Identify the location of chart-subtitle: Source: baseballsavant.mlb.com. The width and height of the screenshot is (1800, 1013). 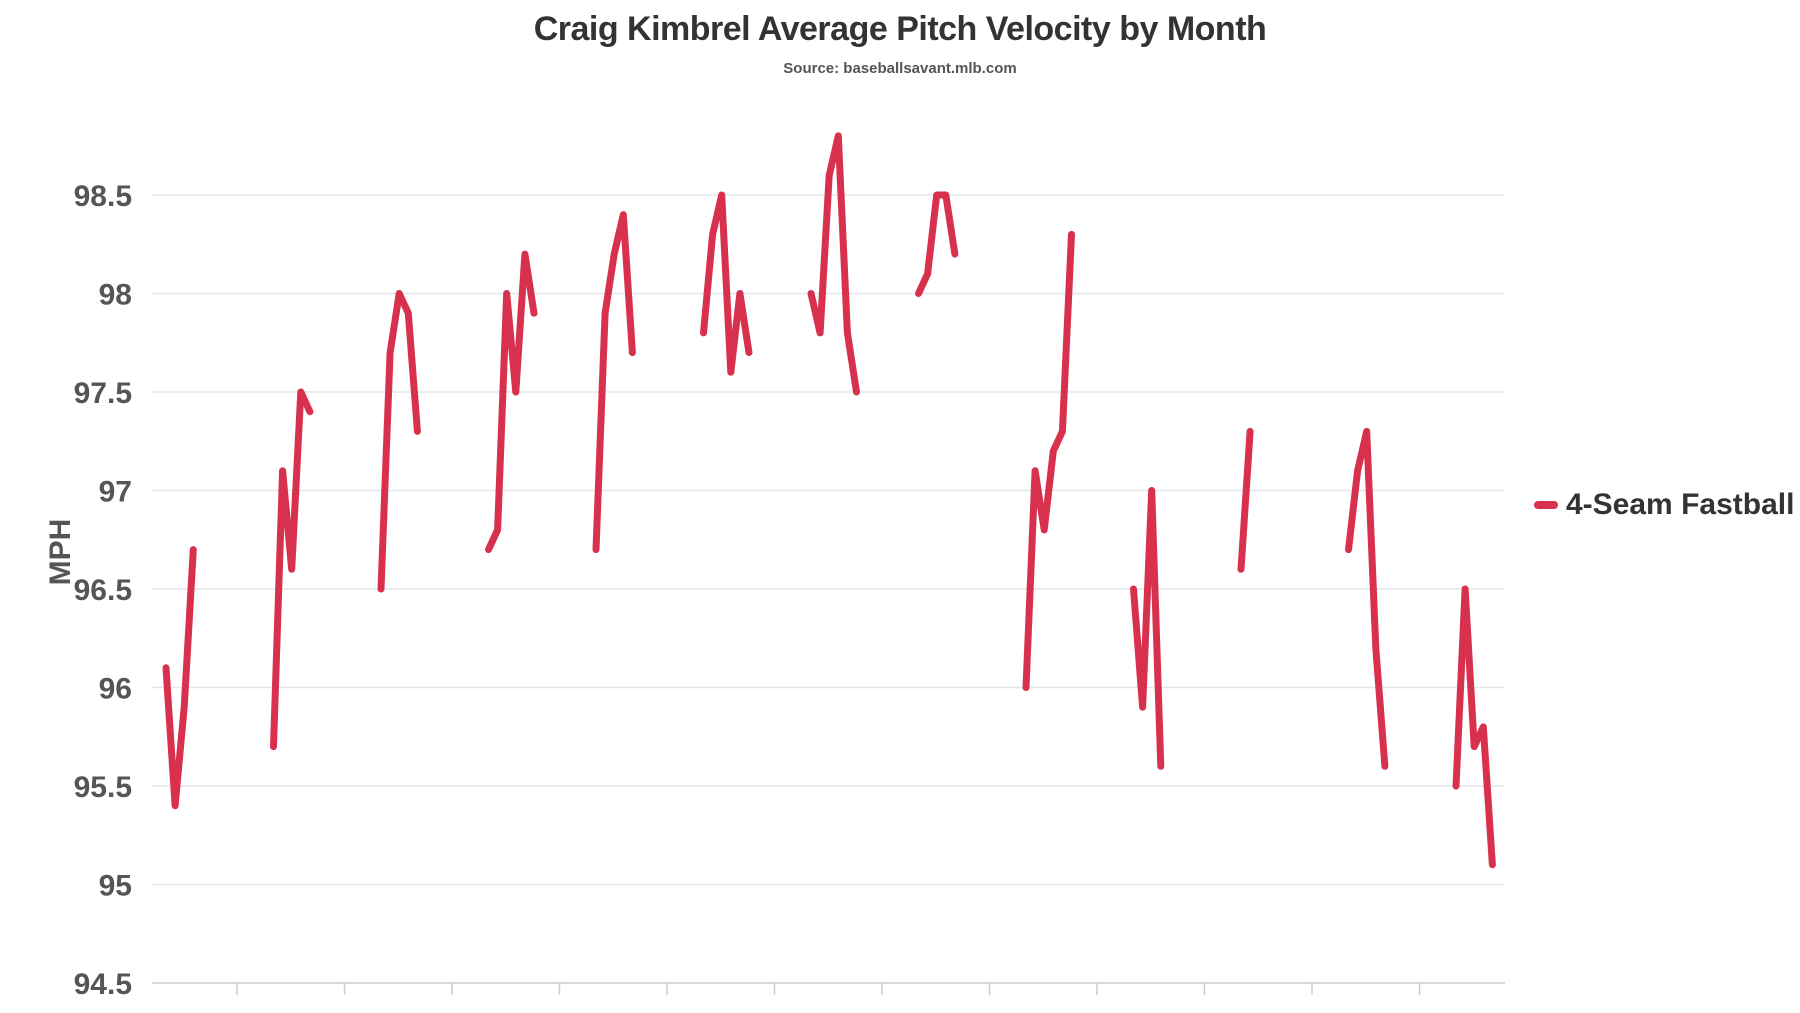
(900, 68).